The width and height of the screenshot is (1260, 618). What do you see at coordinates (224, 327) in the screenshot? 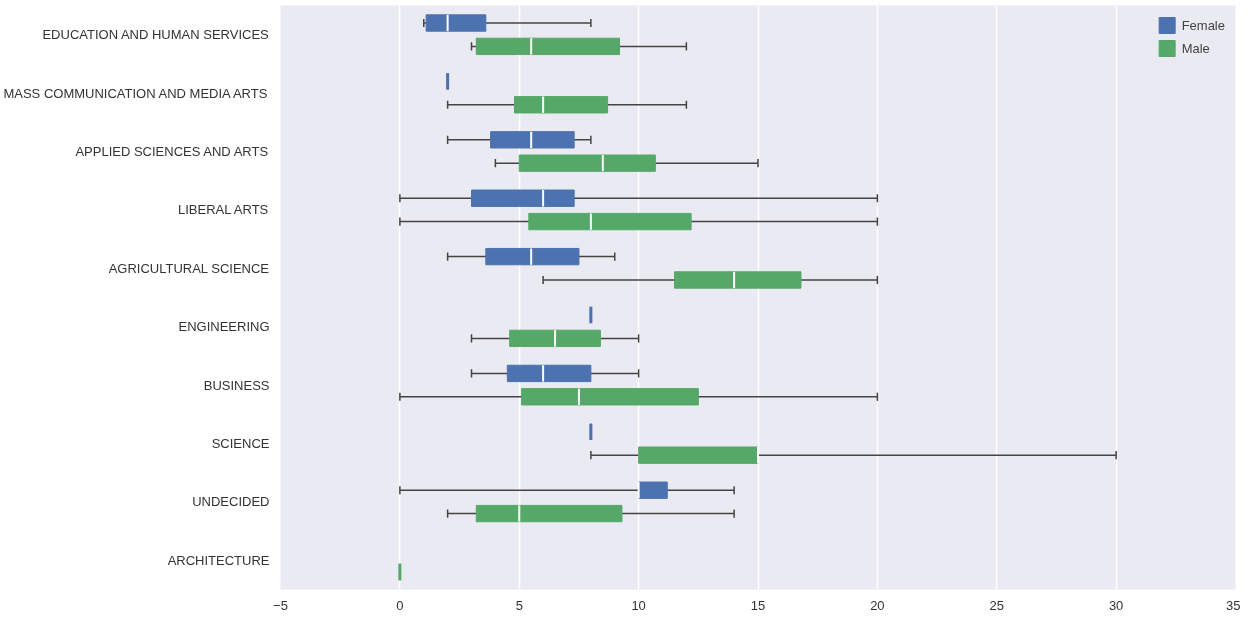
I see `y-tick-label: ENGINEERING` at bounding box center [224, 327].